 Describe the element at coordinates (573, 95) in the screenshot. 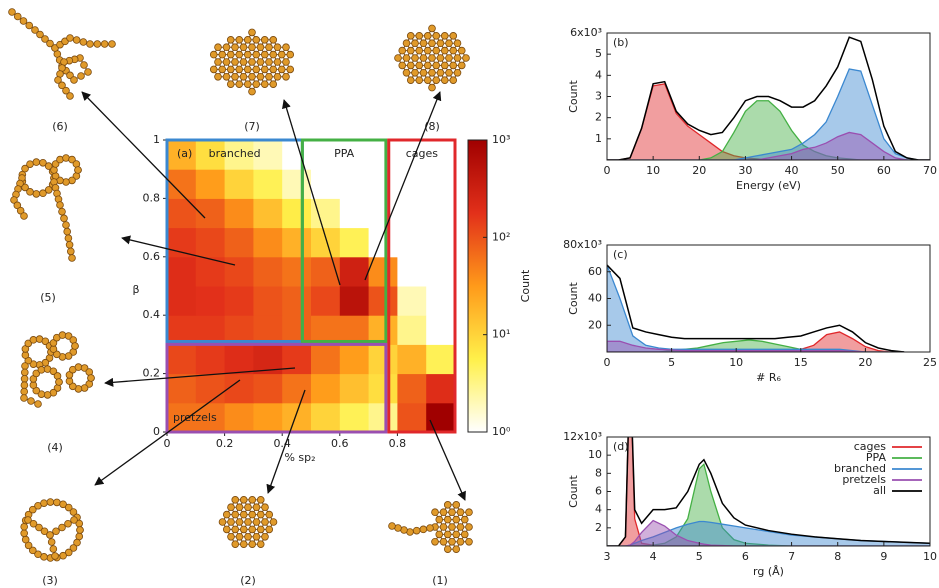

I see `y-axis-label: Count` at that location.